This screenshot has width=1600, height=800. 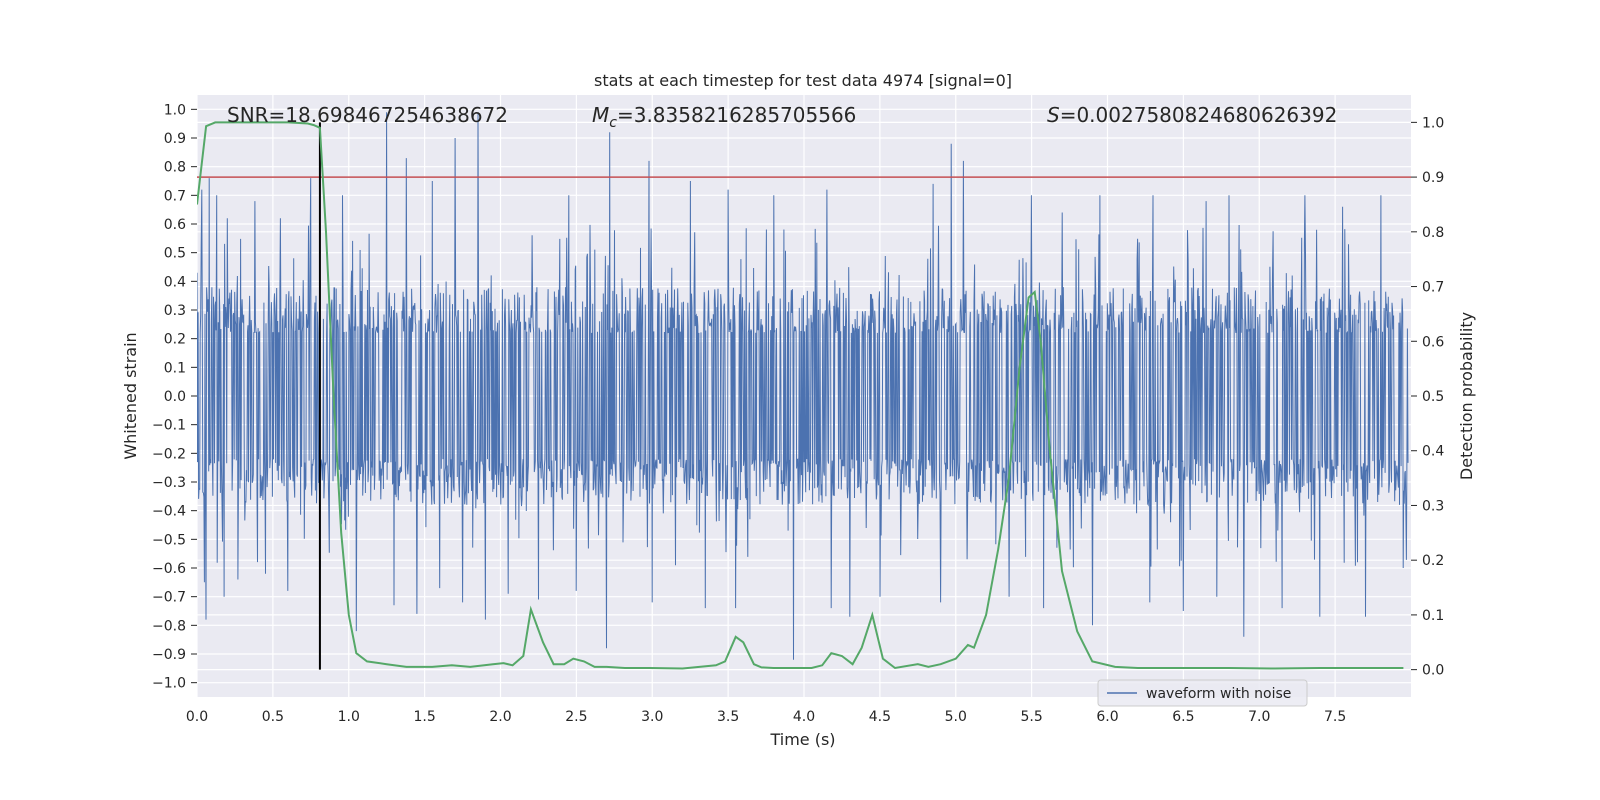 What do you see at coordinates (349, 717) in the screenshot?
I see `x-tick-label: 1.0` at bounding box center [349, 717].